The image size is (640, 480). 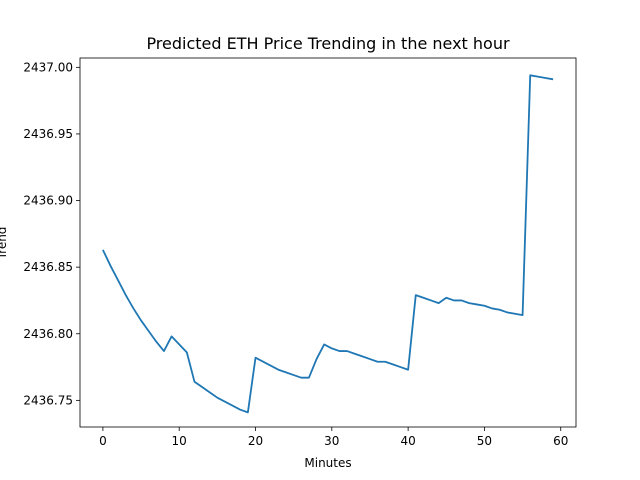 What do you see at coordinates (331, 441) in the screenshot?
I see `x-tick-label: 30` at bounding box center [331, 441].